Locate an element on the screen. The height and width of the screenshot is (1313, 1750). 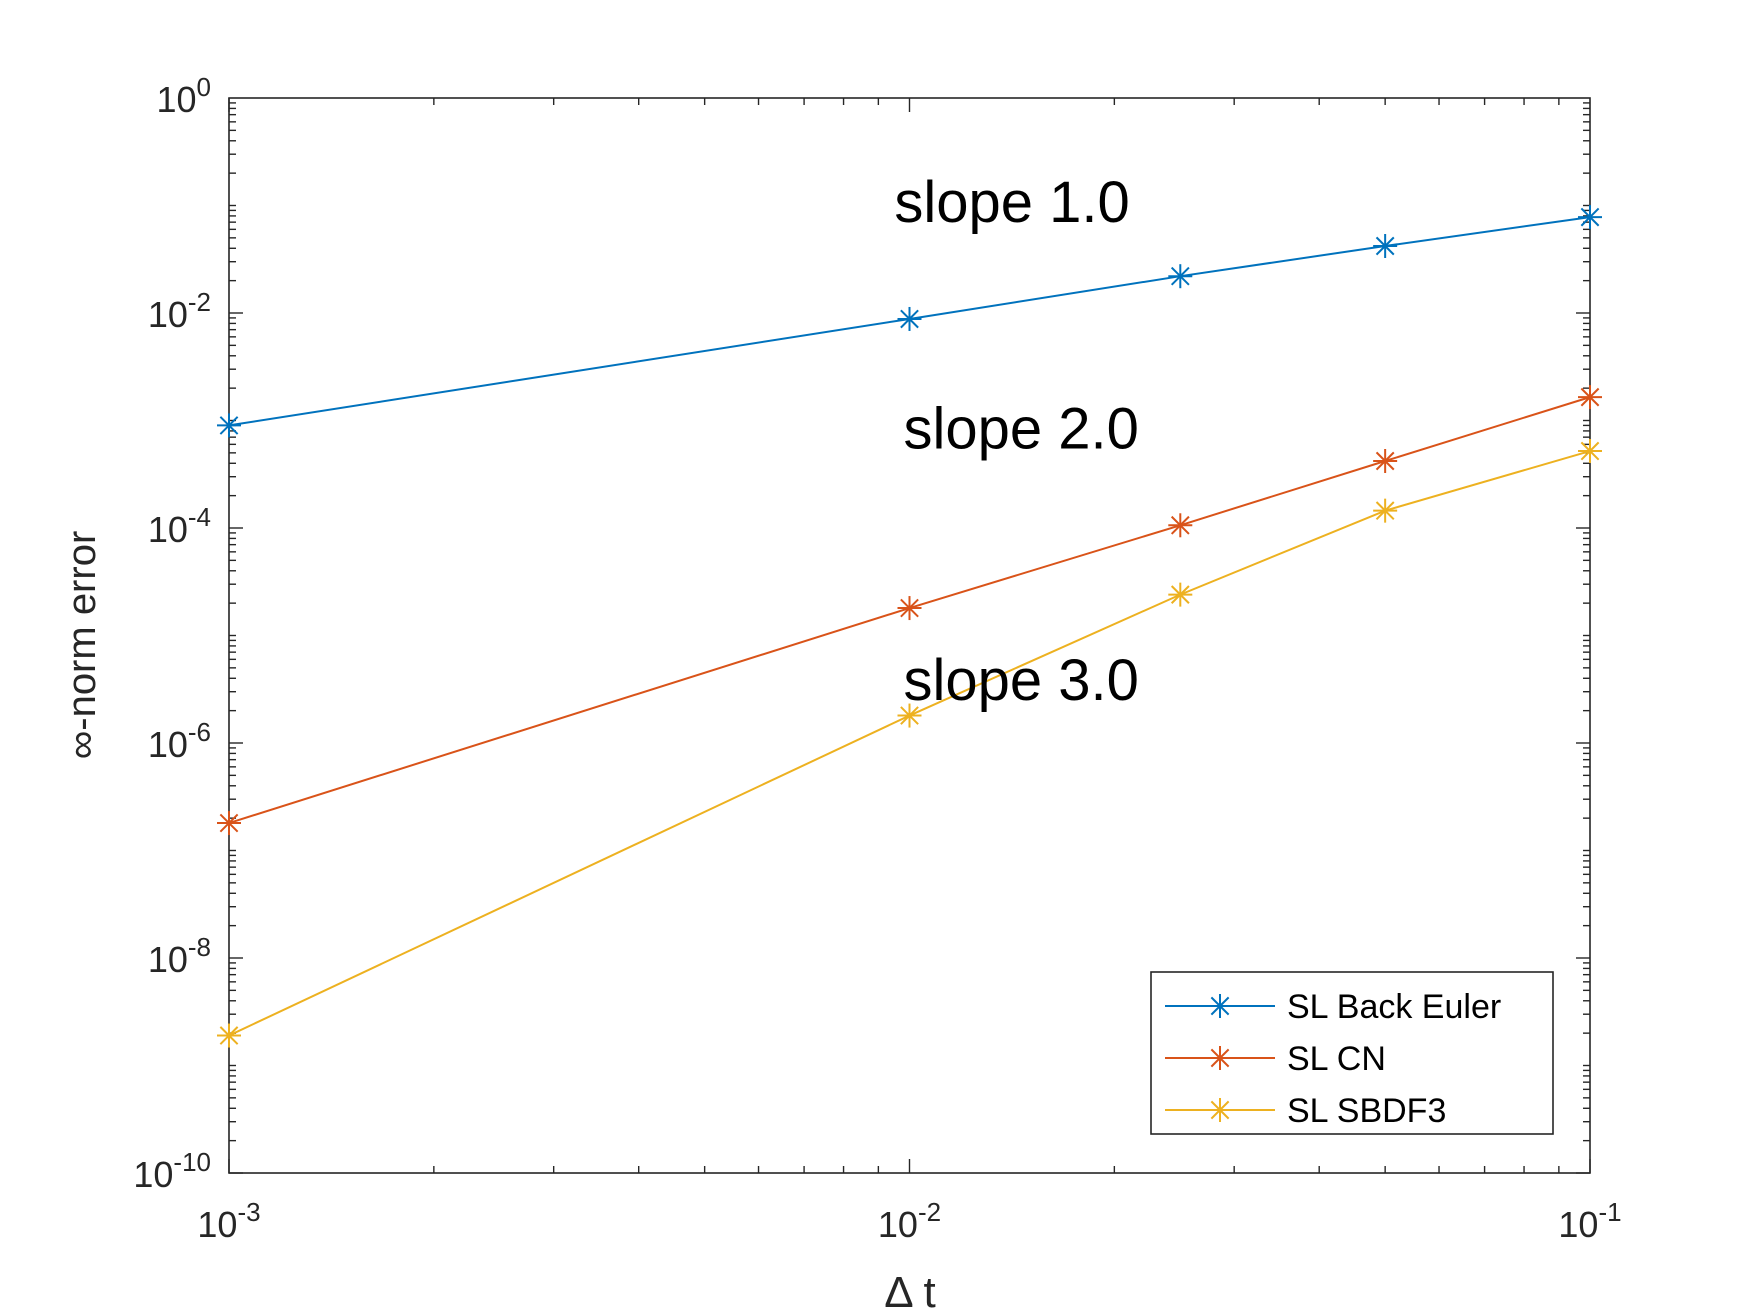
slope-annotation: slope 3.0 is located at coordinates (1021, 680).